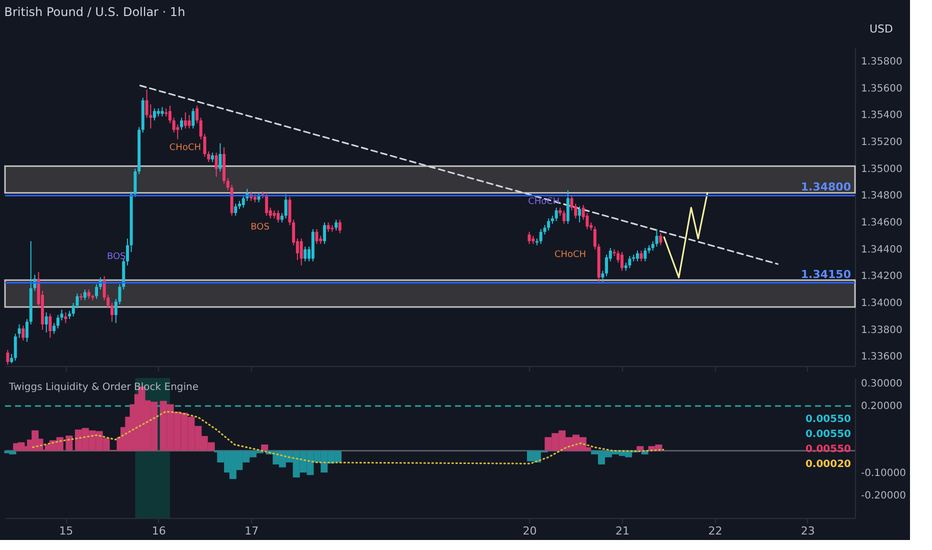 The width and height of the screenshot is (932, 550). Describe the element at coordinates (881, 142) in the screenshot. I see `y-tick-label: 1.35200` at that location.